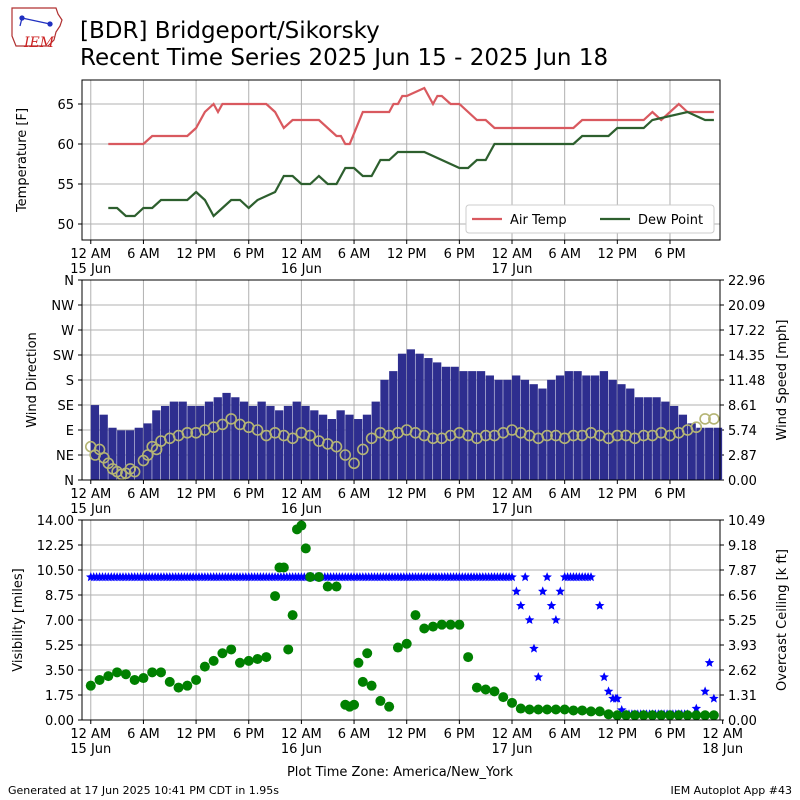  I want to click on y-tick-label: NW, so click(62, 306).